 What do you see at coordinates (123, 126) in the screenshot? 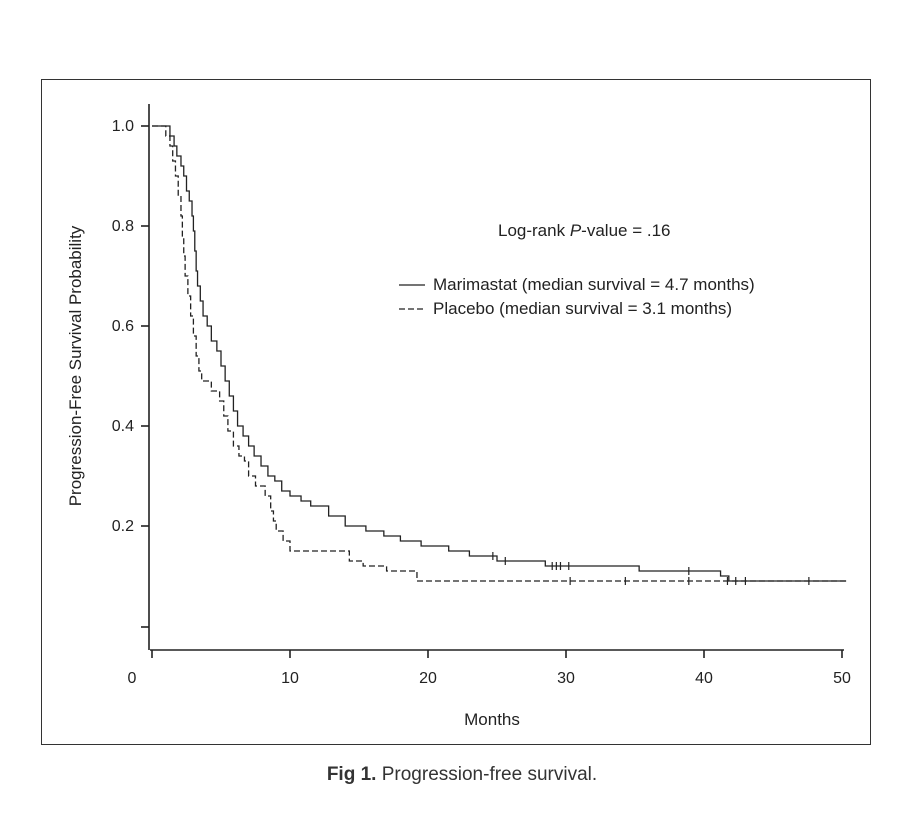
I see `y-tick-label: 1.0` at bounding box center [123, 126].